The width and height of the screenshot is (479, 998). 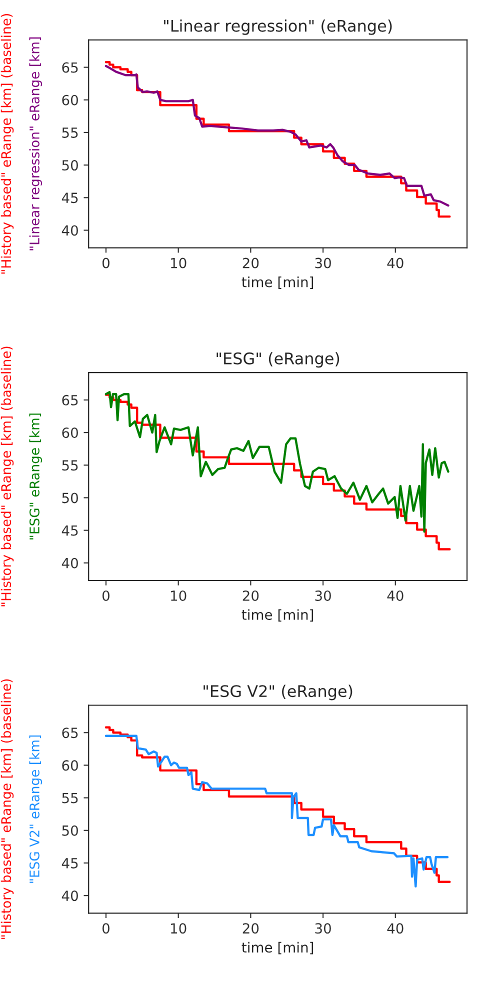 I want to click on text: "ESG V2" eRange [km], so click(x=35, y=809).